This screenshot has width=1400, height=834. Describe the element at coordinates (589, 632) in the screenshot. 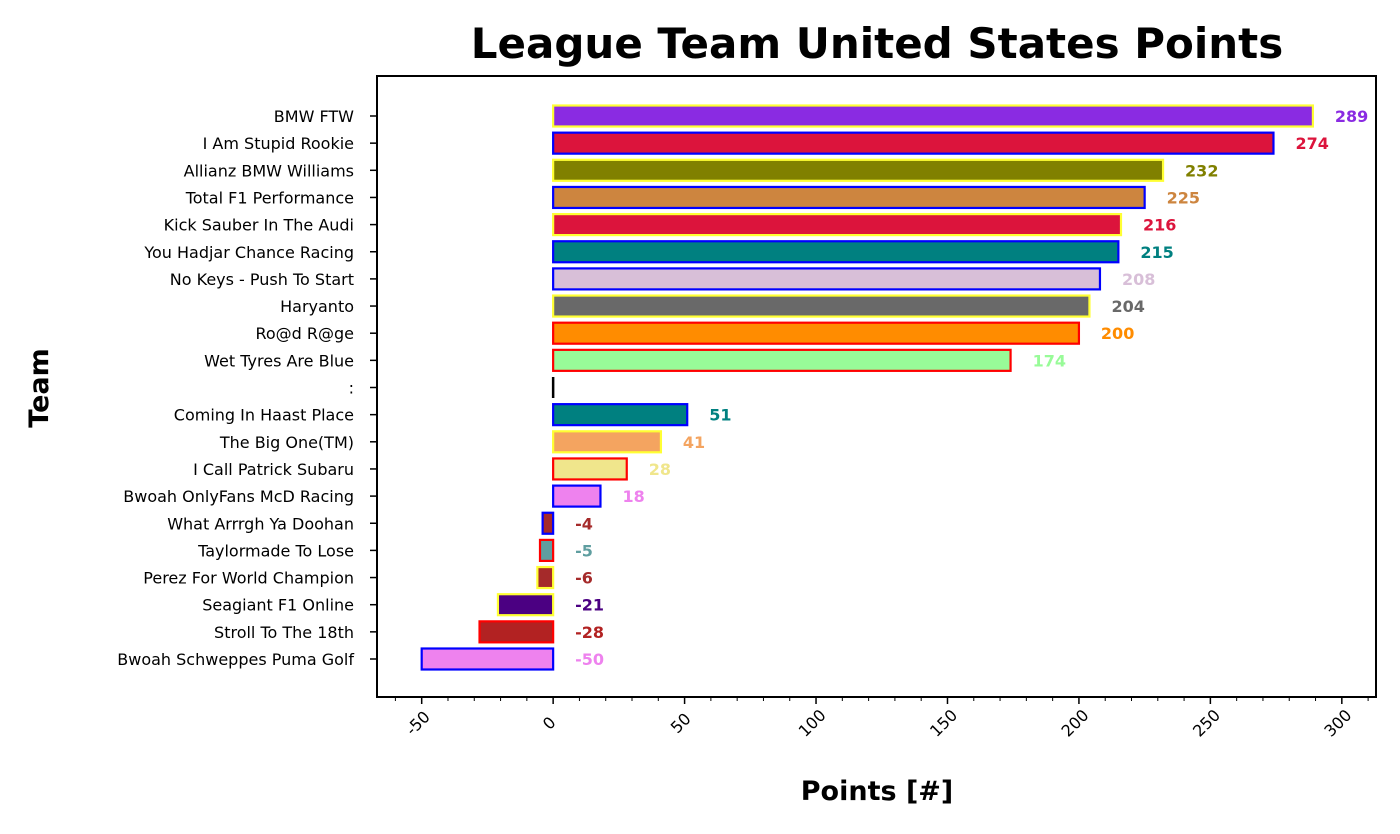

I see `bar-value-label: -28` at that location.